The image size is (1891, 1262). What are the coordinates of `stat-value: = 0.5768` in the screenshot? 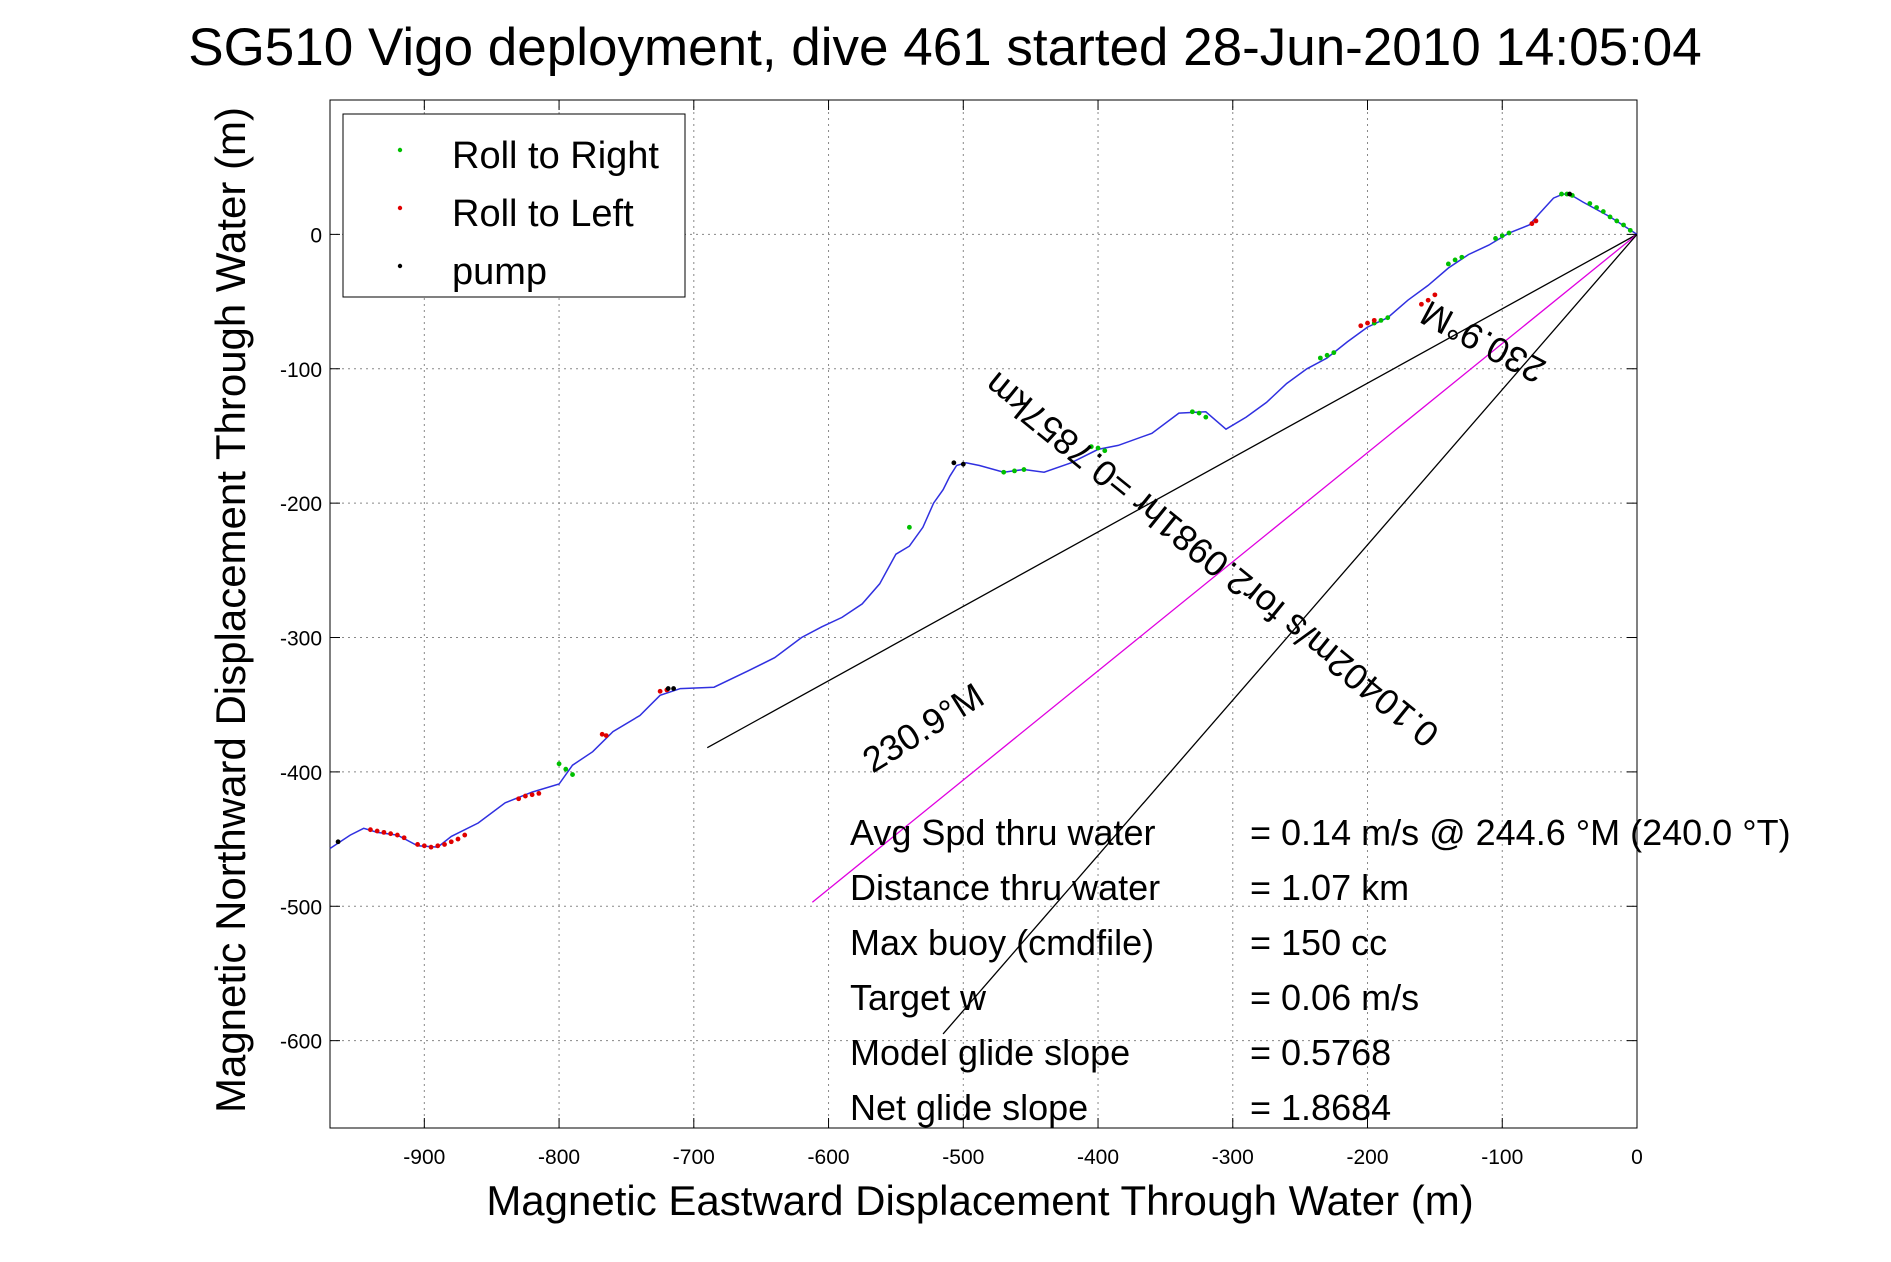 It's located at (1320, 1052).